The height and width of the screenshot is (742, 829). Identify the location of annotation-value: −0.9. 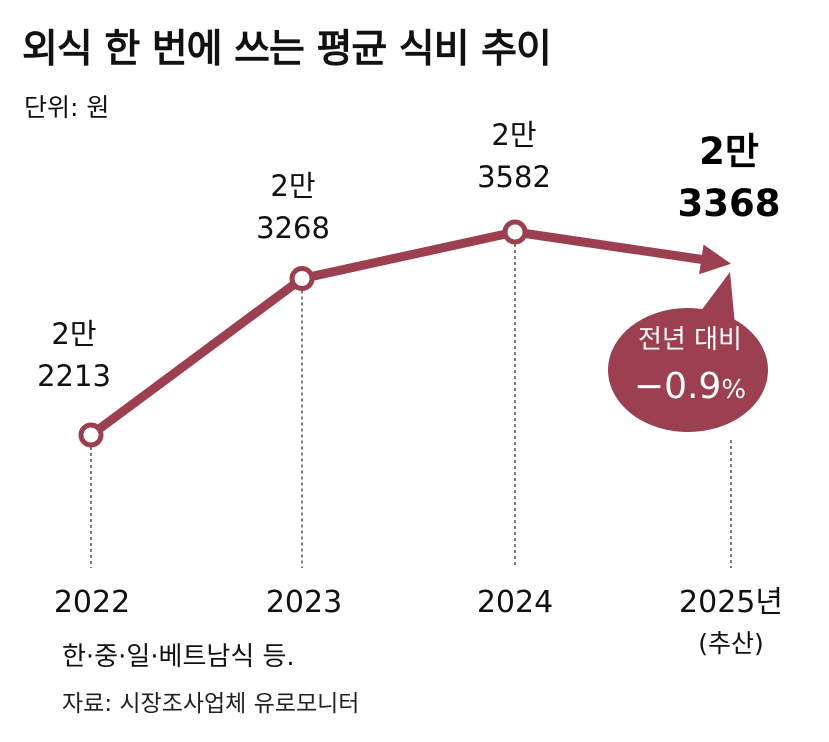
(677, 386).